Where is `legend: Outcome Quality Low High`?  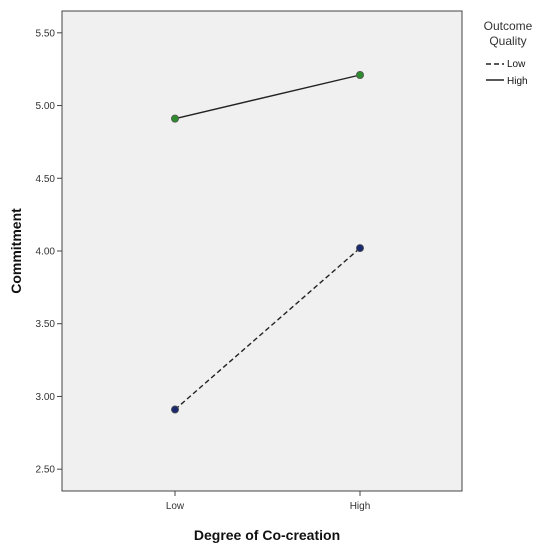 legend: Outcome Quality Low High is located at coordinates (508, 53).